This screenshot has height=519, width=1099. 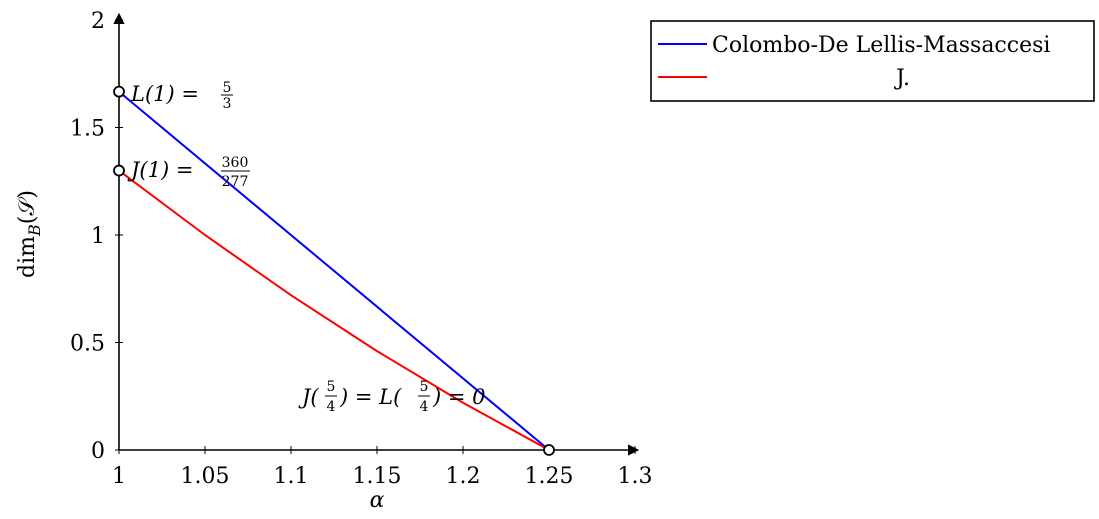 What do you see at coordinates (308, 397) in the screenshot?
I see `svg-text: J(` at bounding box center [308, 397].